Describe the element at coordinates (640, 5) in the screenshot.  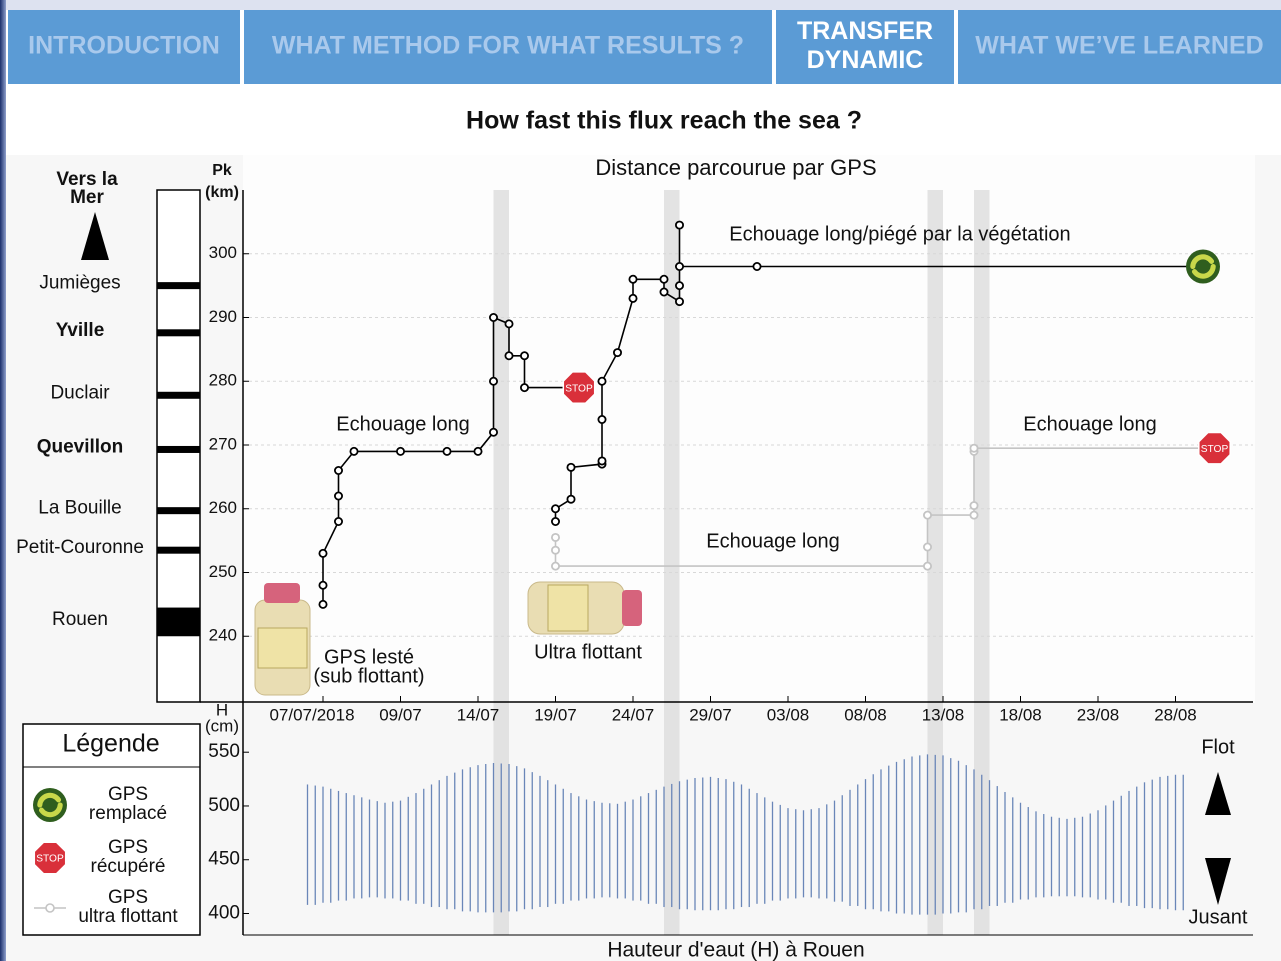
I see `top-strip` at that location.